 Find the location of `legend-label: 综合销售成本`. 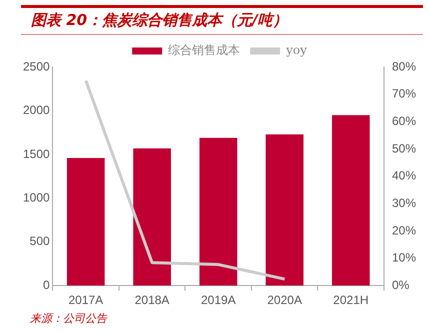

legend-label: 综合销售成本 is located at coordinates (204, 50).